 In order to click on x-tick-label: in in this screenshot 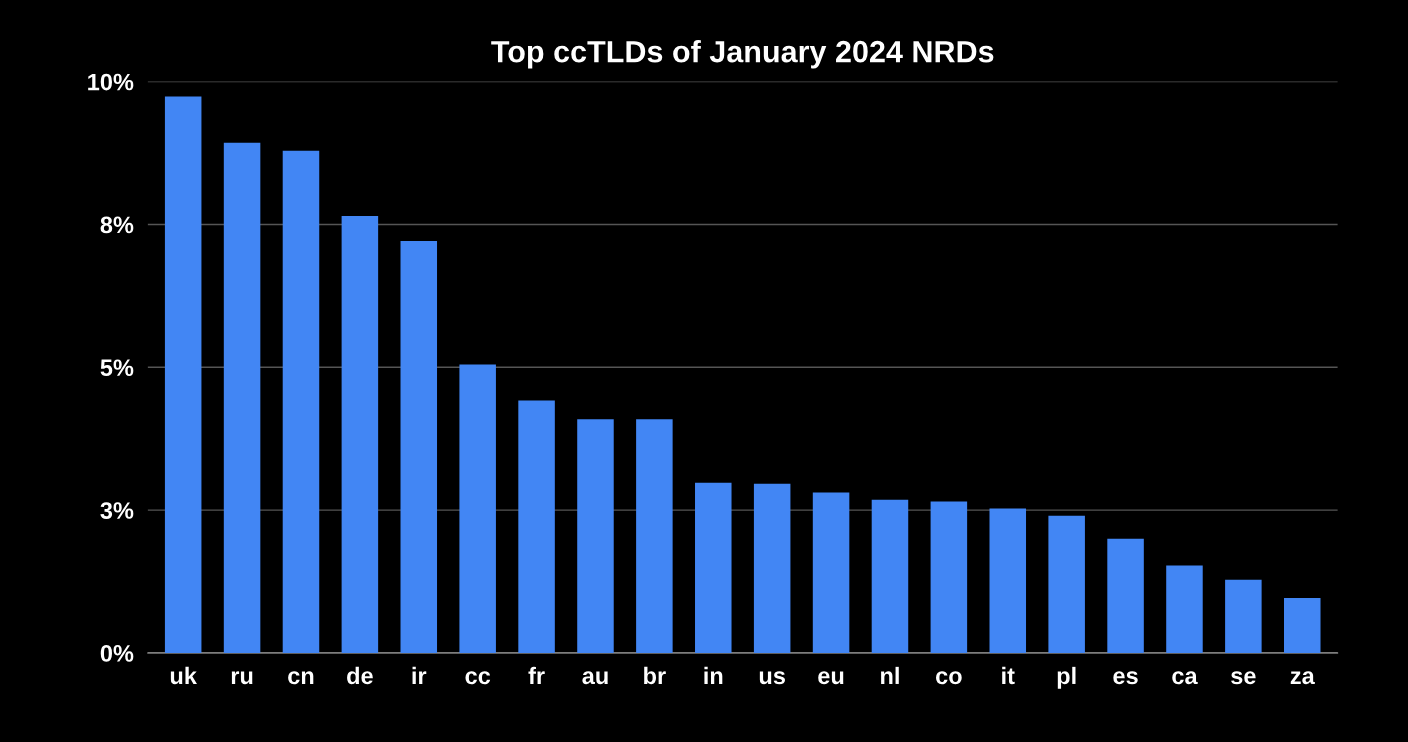, I will do `click(713, 675)`.